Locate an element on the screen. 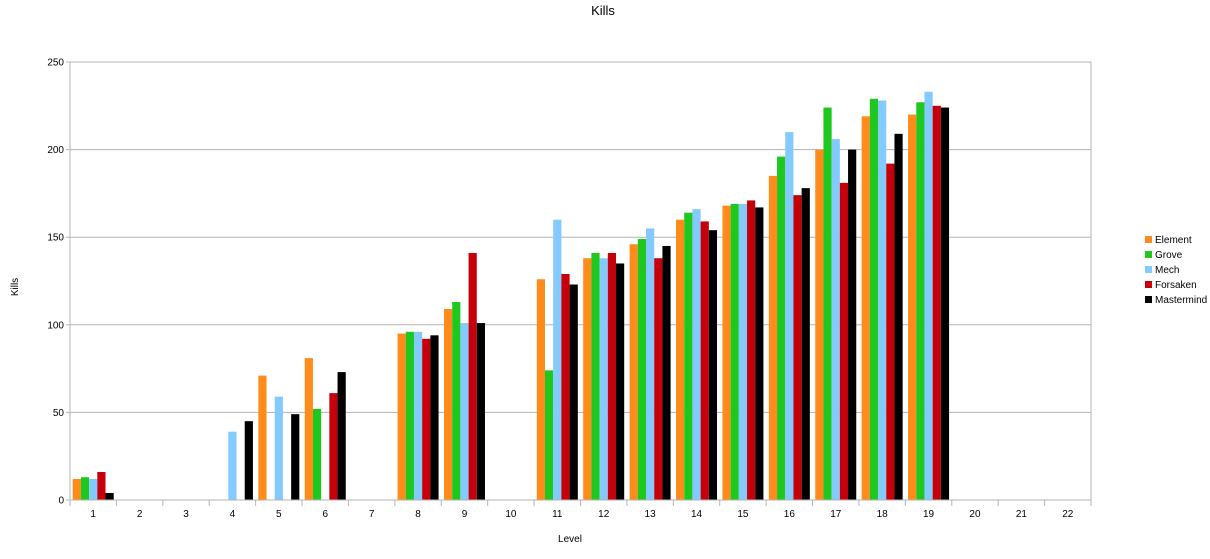  legend-swatch-mastermind is located at coordinates (1148, 299).